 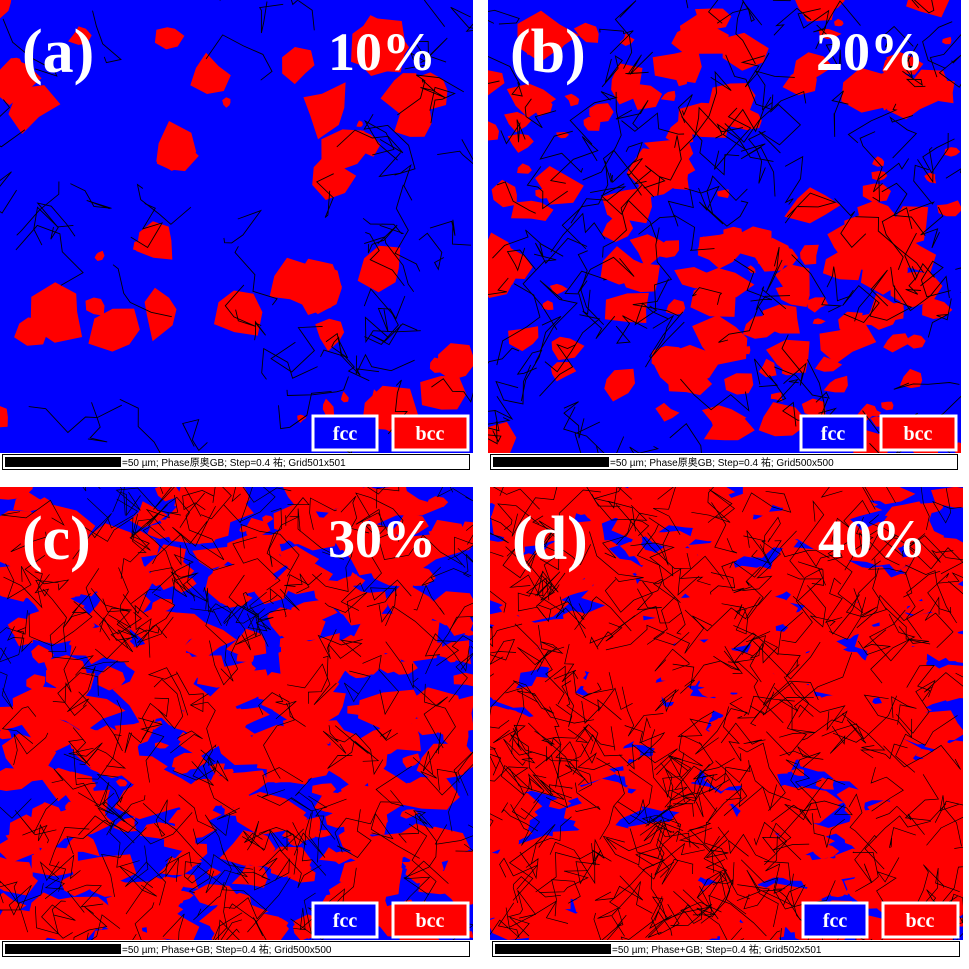 What do you see at coordinates (430, 920) in the screenshot?
I see `legend-bcc-box` at bounding box center [430, 920].